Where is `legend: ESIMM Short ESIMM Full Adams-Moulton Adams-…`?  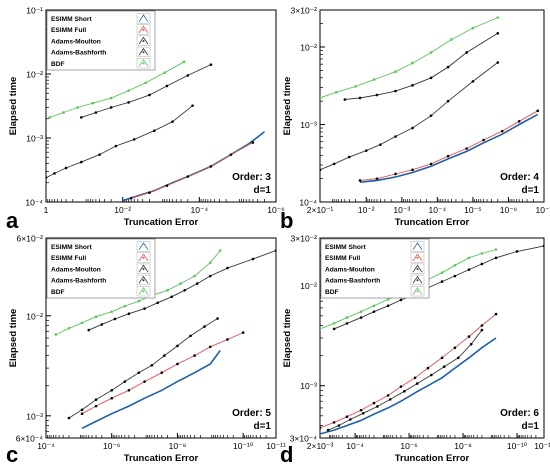
legend: ESIMM Short ESIMM Full Adams-Moulton Adams-… is located at coordinates (101, 40).